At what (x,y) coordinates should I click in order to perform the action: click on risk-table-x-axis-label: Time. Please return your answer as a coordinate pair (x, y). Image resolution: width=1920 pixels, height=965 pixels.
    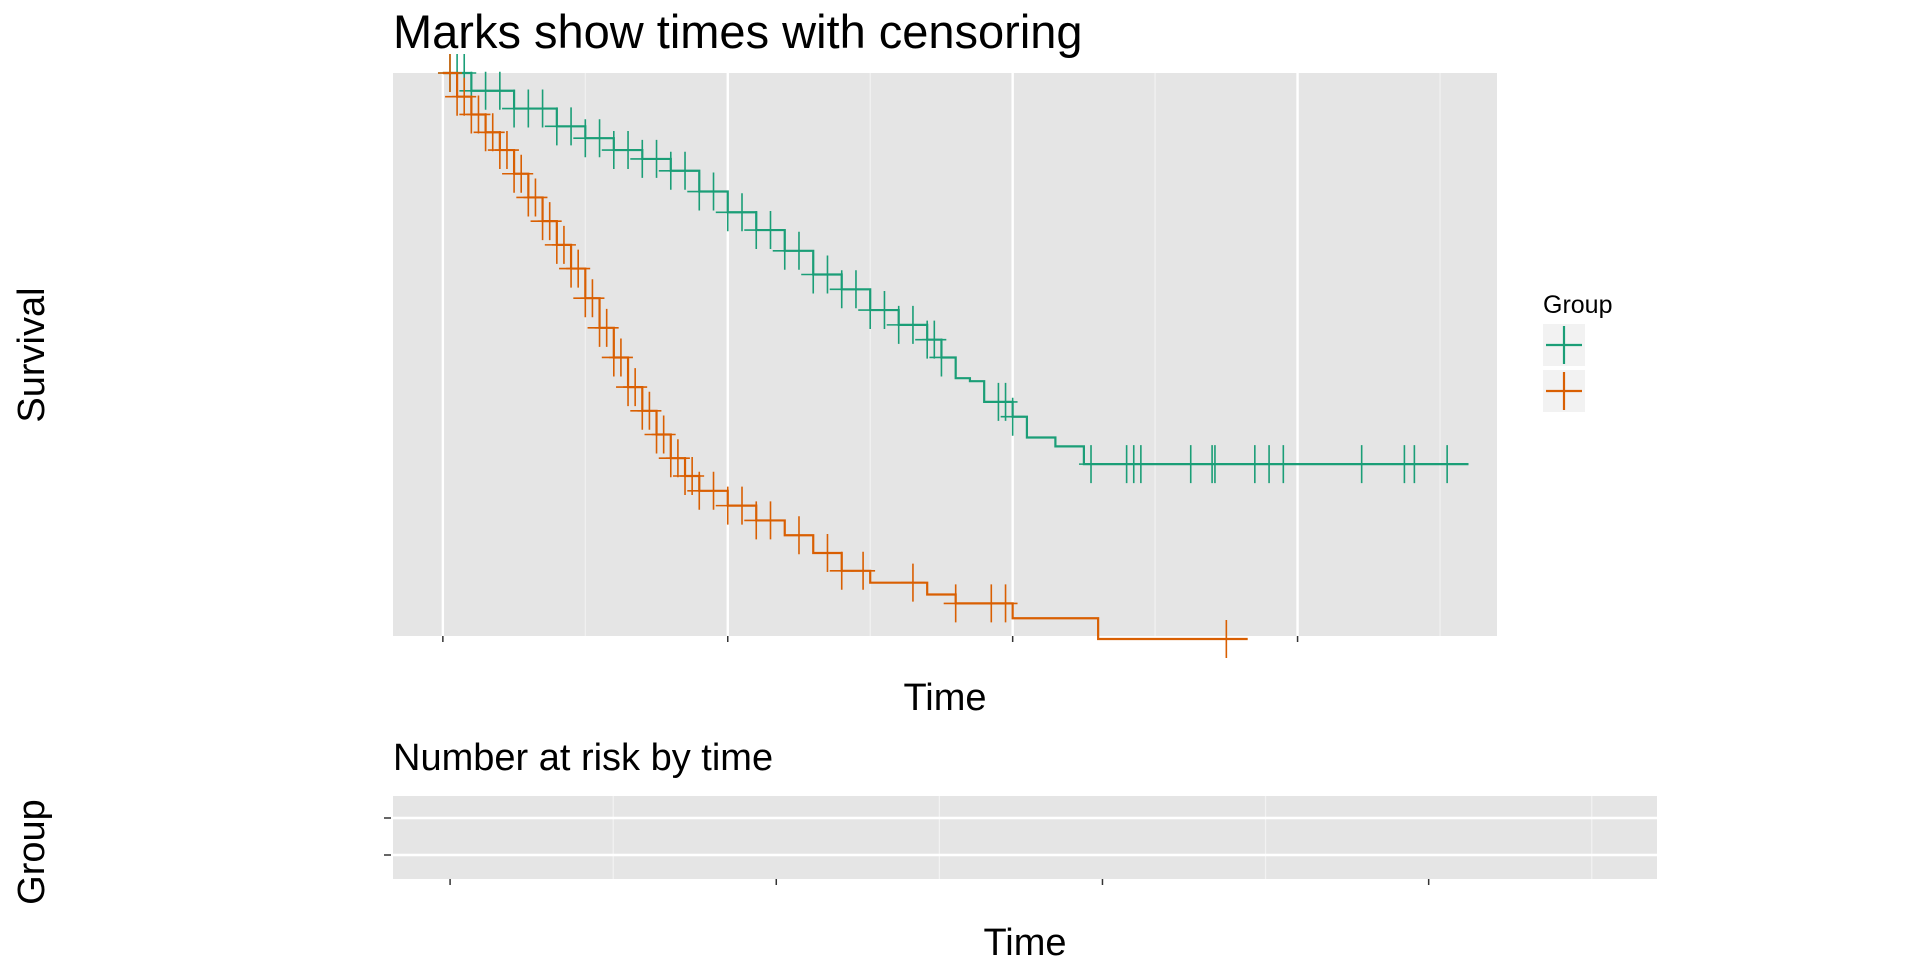
    Looking at the image, I should click on (1024, 941).